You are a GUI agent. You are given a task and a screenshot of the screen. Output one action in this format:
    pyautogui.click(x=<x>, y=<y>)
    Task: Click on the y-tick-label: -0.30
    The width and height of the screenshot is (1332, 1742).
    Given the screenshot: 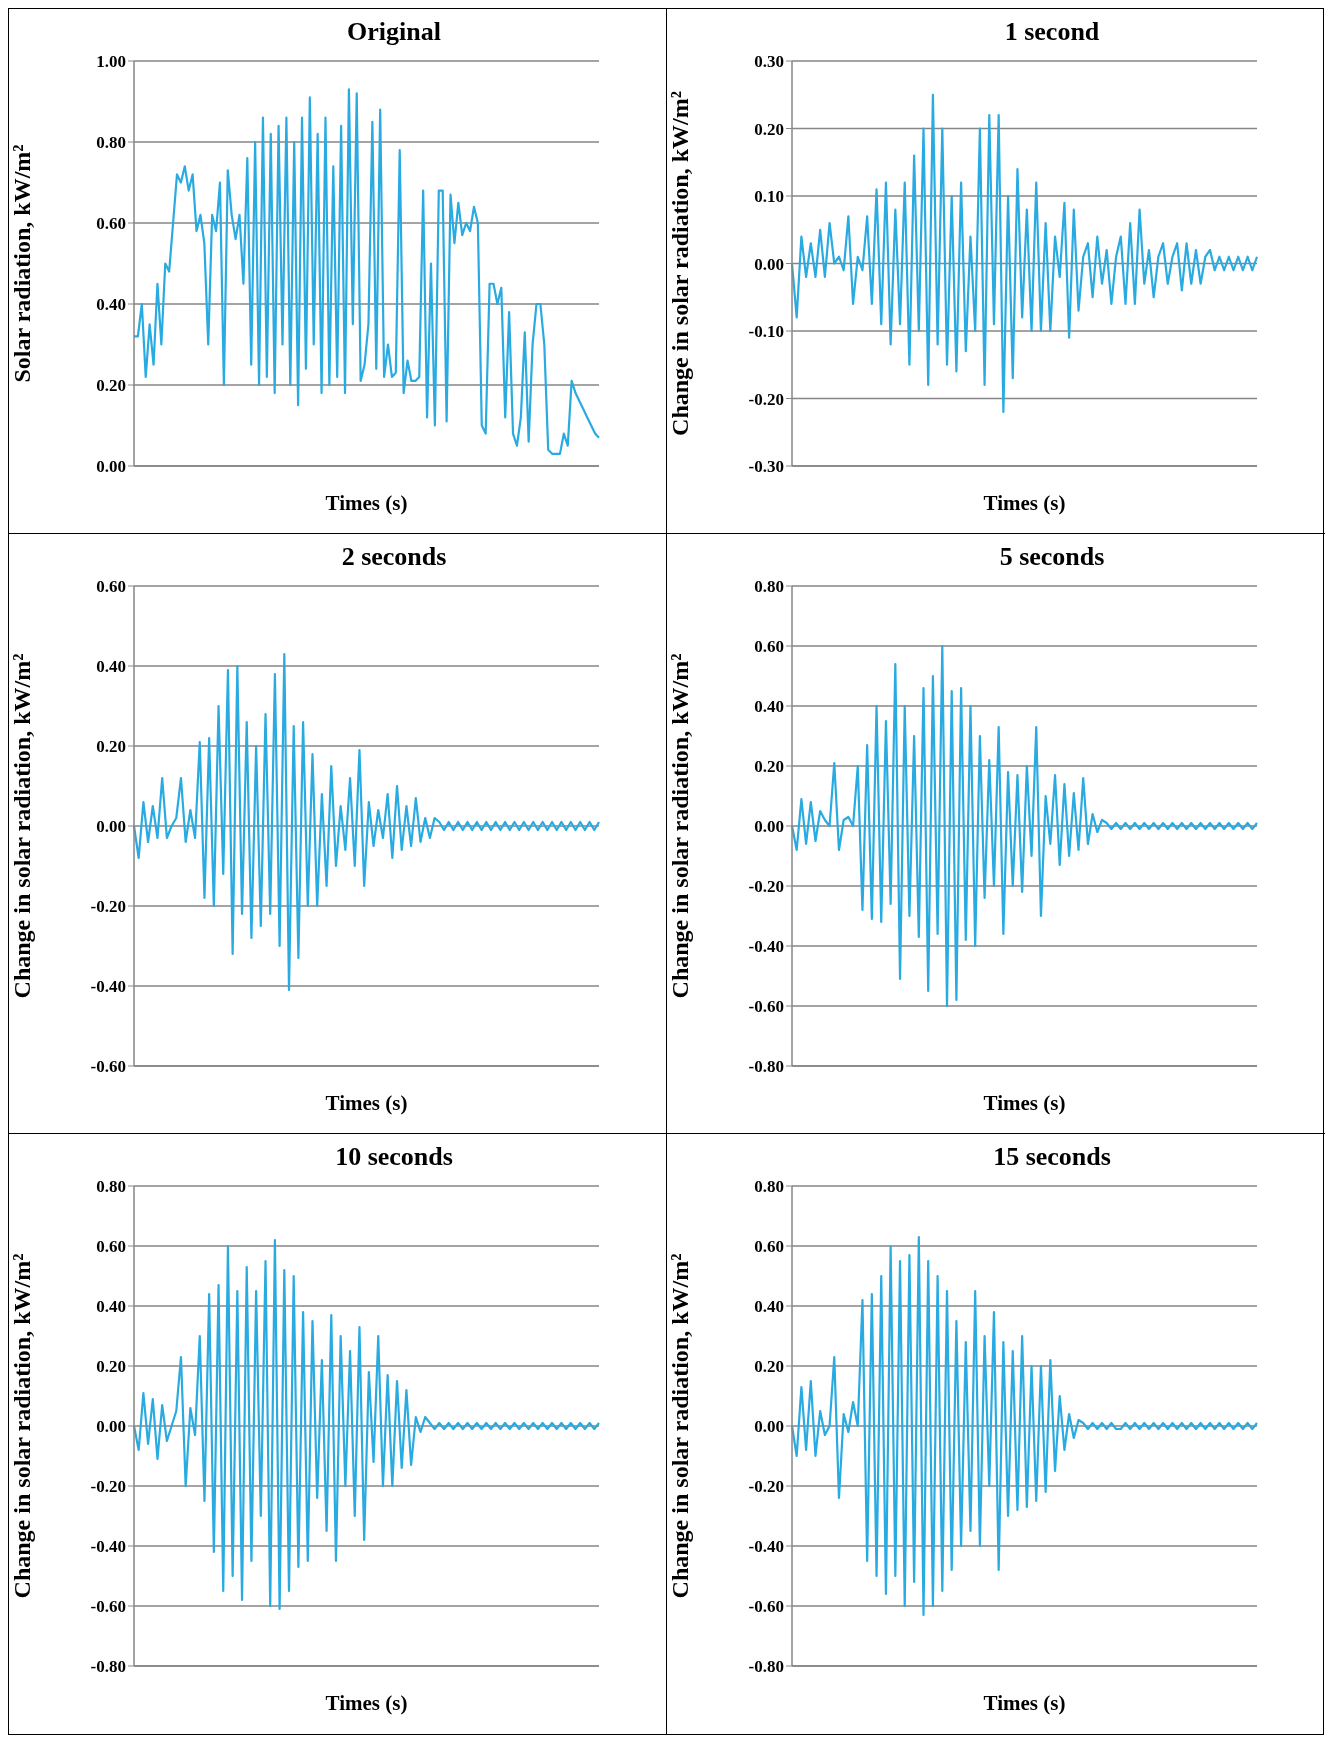 What is the action you would take?
    pyautogui.click(x=766, y=467)
    